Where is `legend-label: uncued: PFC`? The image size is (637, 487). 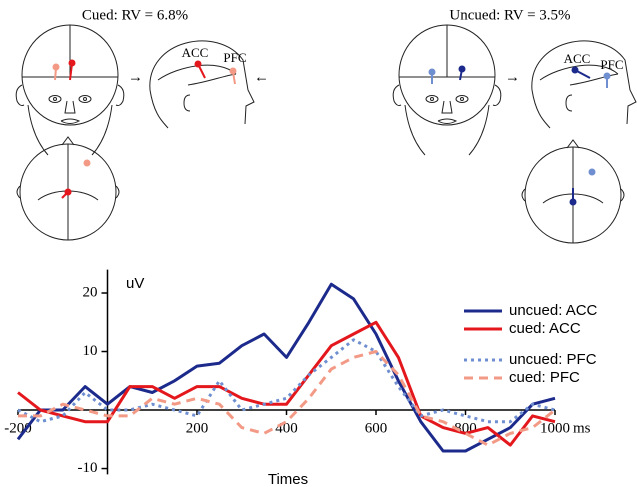
legend-label: uncued: PFC is located at coordinates (553, 359).